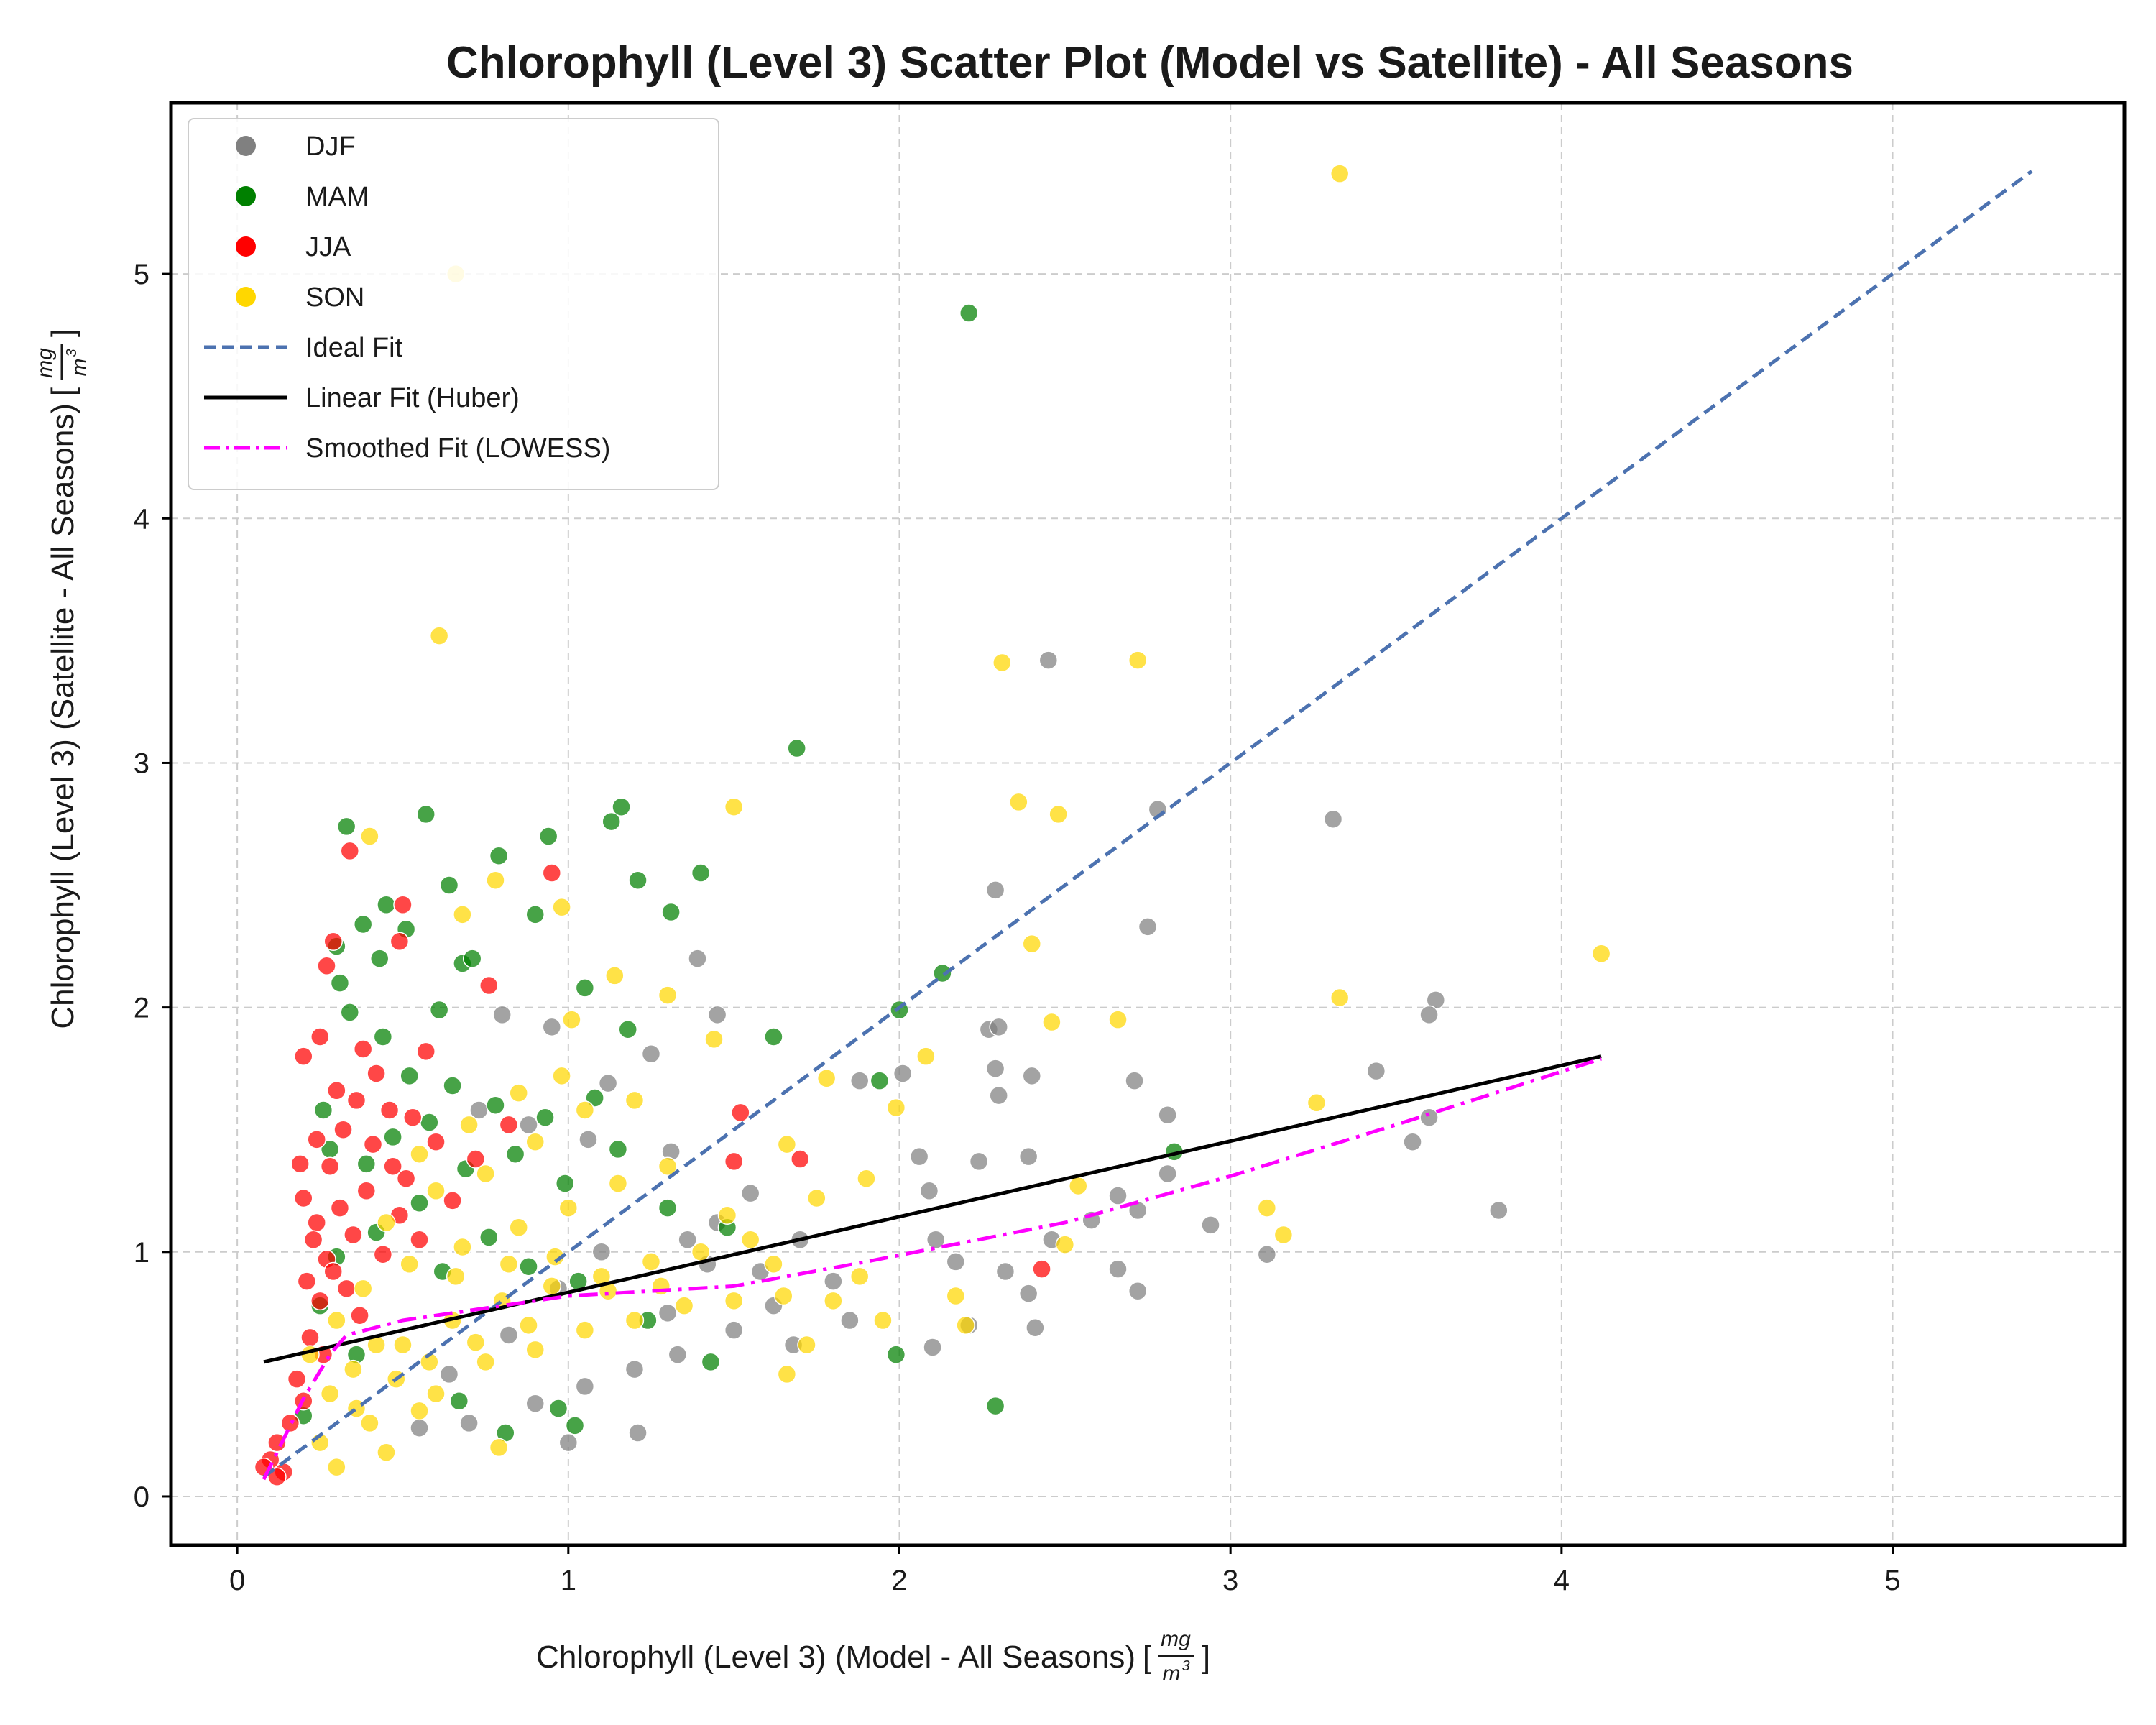 Image resolution: width=2156 pixels, height=1725 pixels. What do you see at coordinates (412, 398) in the screenshot?
I see `legend-label: Linear Fit (Huber)` at bounding box center [412, 398].